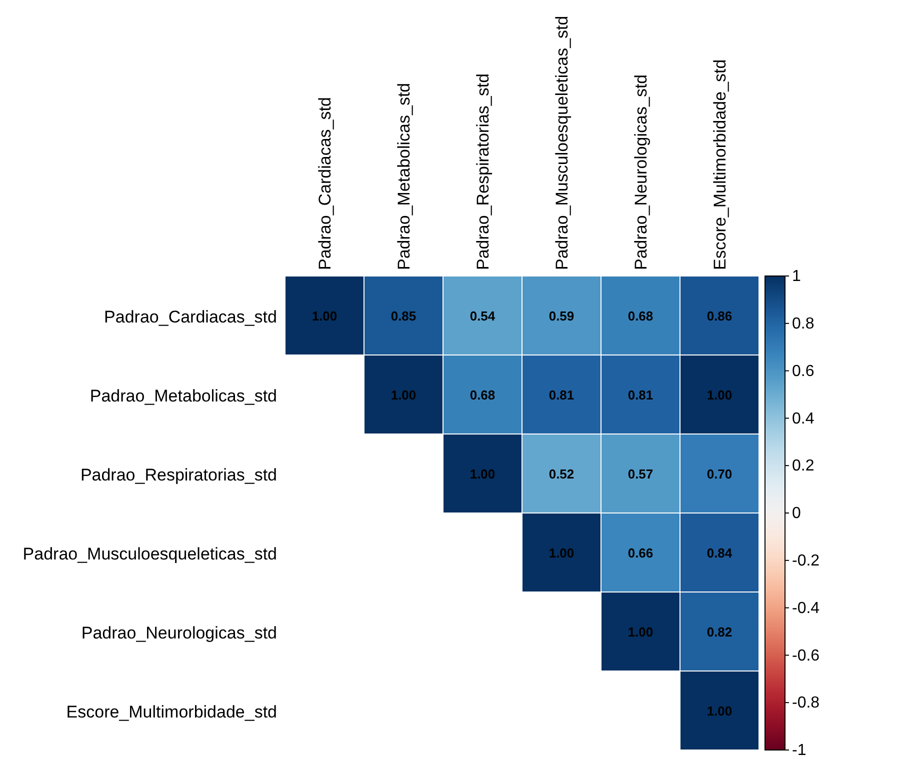 Image resolution: width=910 pixels, height=767 pixels. What do you see at coordinates (803, 466) in the screenshot?
I see `color-bar-label: 0.2` at bounding box center [803, 466].